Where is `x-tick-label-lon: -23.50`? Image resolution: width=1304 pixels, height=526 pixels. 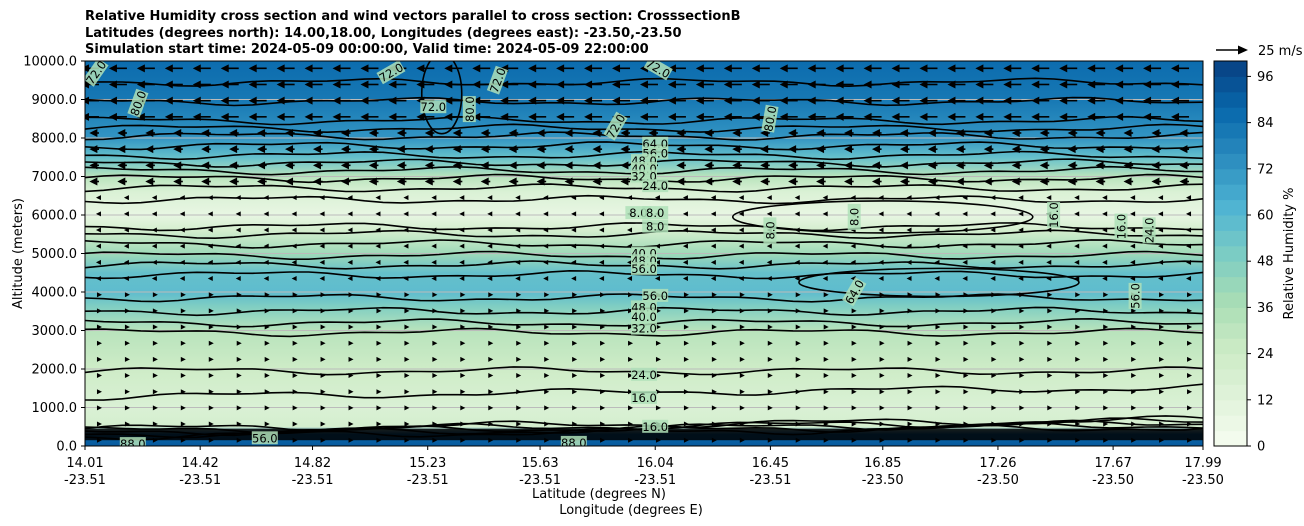 x-tick-label-lon: -23.50 is located at coordinates (883, 480).